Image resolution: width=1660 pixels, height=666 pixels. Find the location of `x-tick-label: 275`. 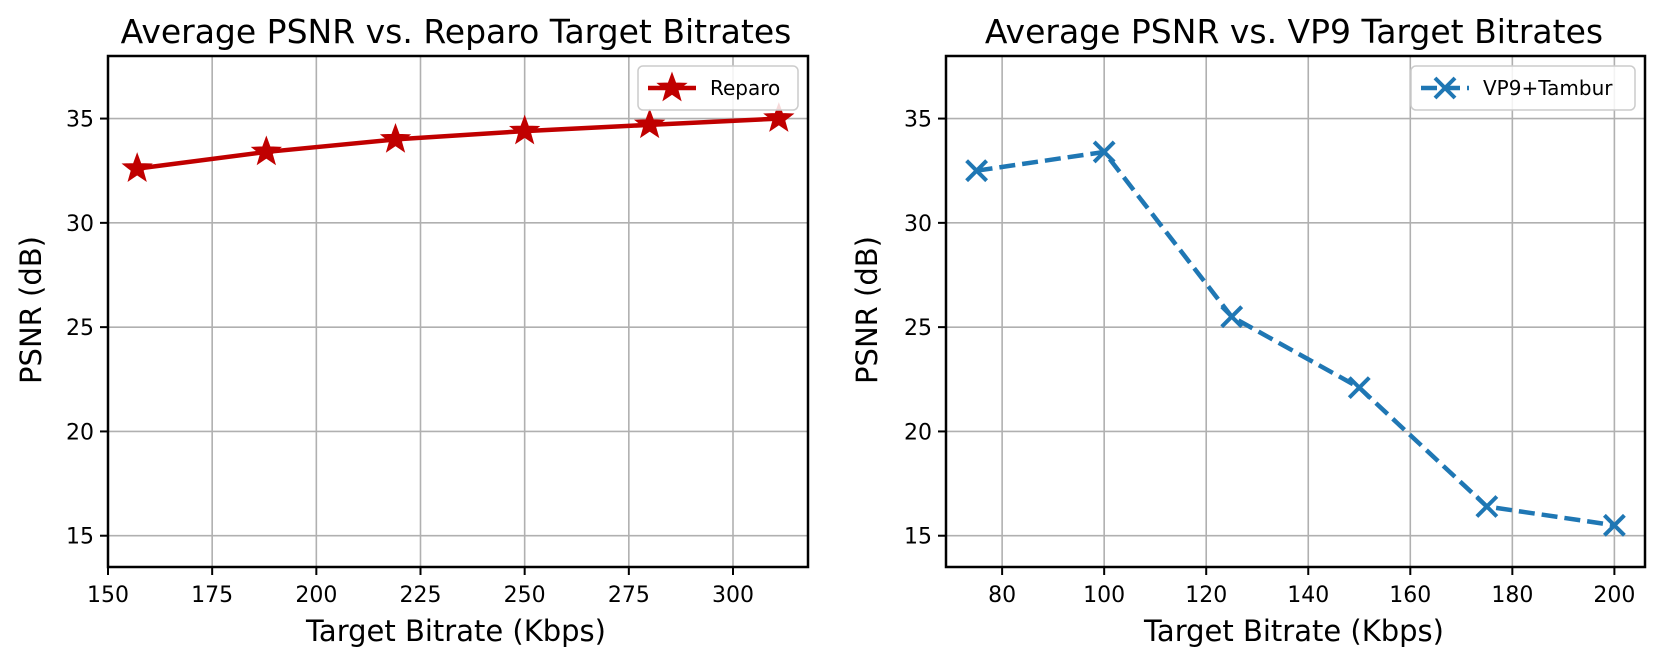

x-tick-label: 275 is located at coordinates (629, 595).